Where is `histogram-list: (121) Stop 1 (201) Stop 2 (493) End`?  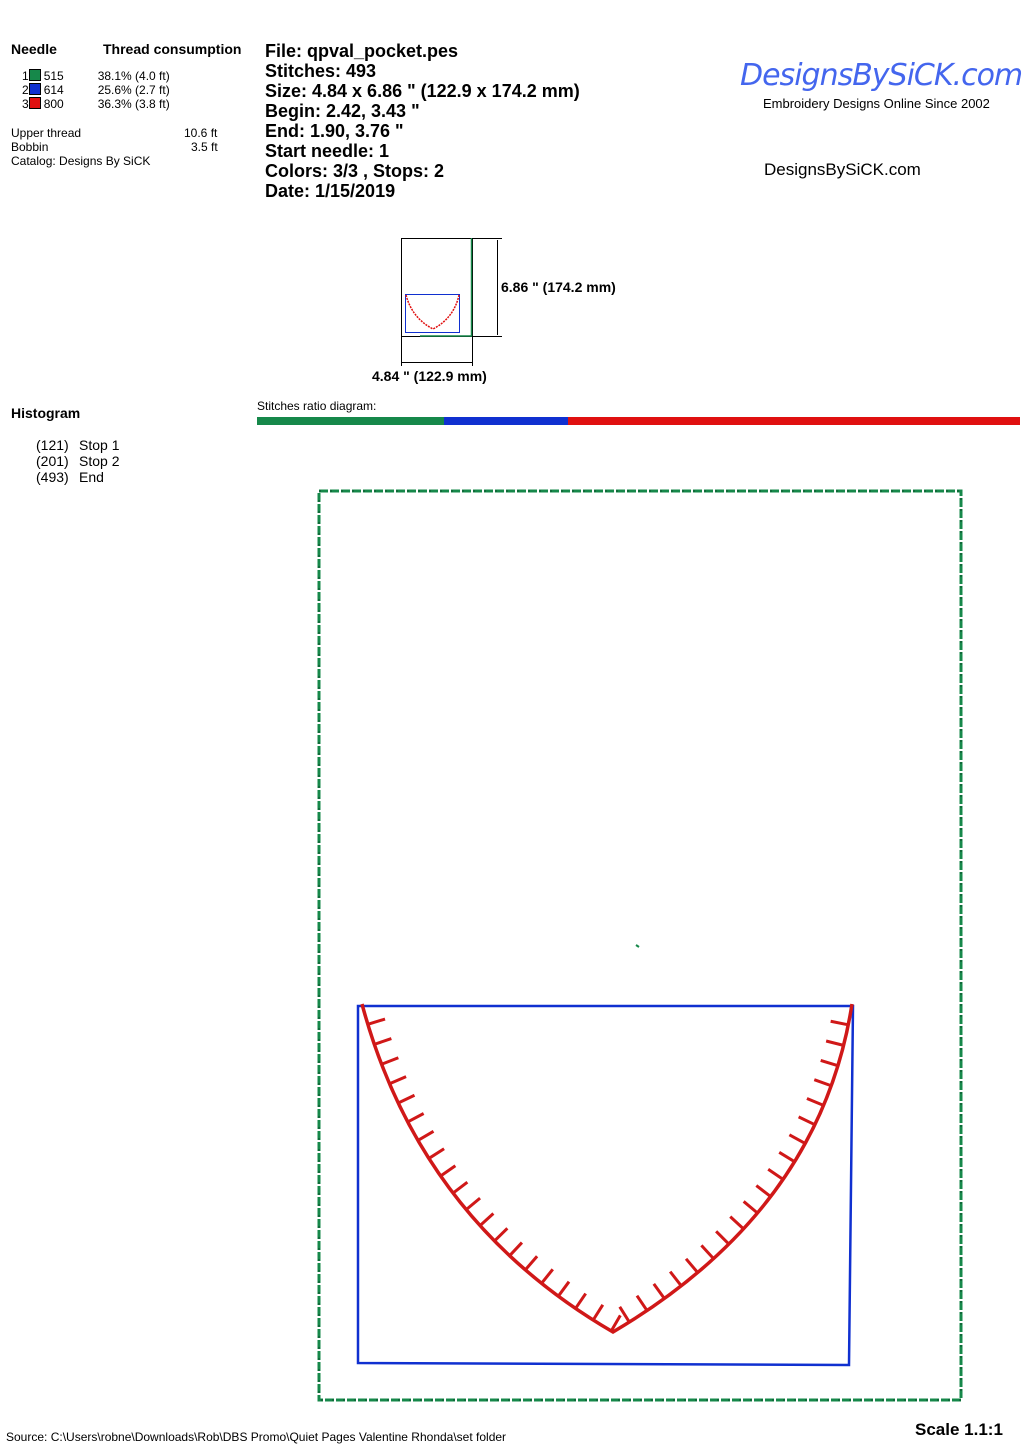
histogram-list: (121) Stop 1 (201) Stop 2 (493) End is located at coordinates (77, 461).